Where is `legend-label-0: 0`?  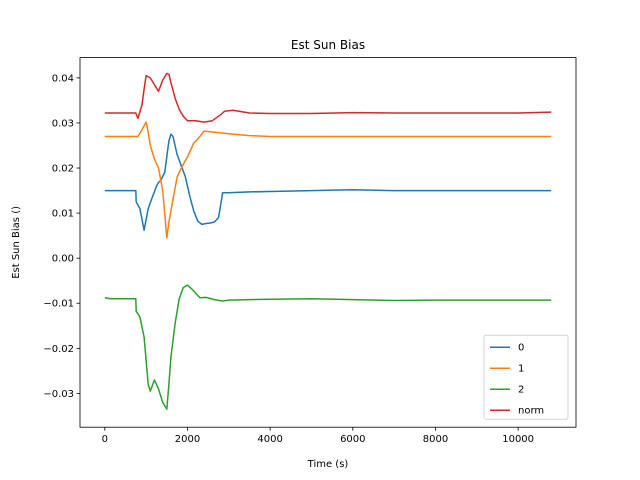
legend-label-0: 0 is located at coordinates (521, 348).